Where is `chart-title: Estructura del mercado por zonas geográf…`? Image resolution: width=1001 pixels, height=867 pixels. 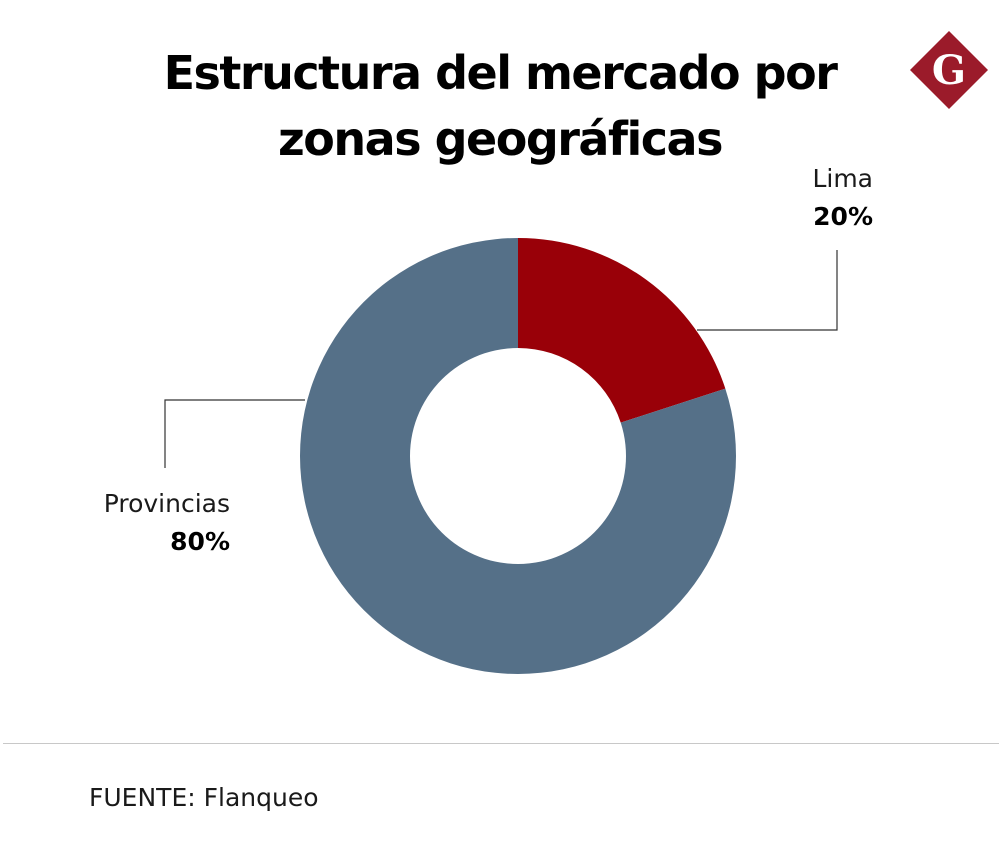
chart-title: Estructura del mercado por zonas geográf… is located at coordinates (500, 106).